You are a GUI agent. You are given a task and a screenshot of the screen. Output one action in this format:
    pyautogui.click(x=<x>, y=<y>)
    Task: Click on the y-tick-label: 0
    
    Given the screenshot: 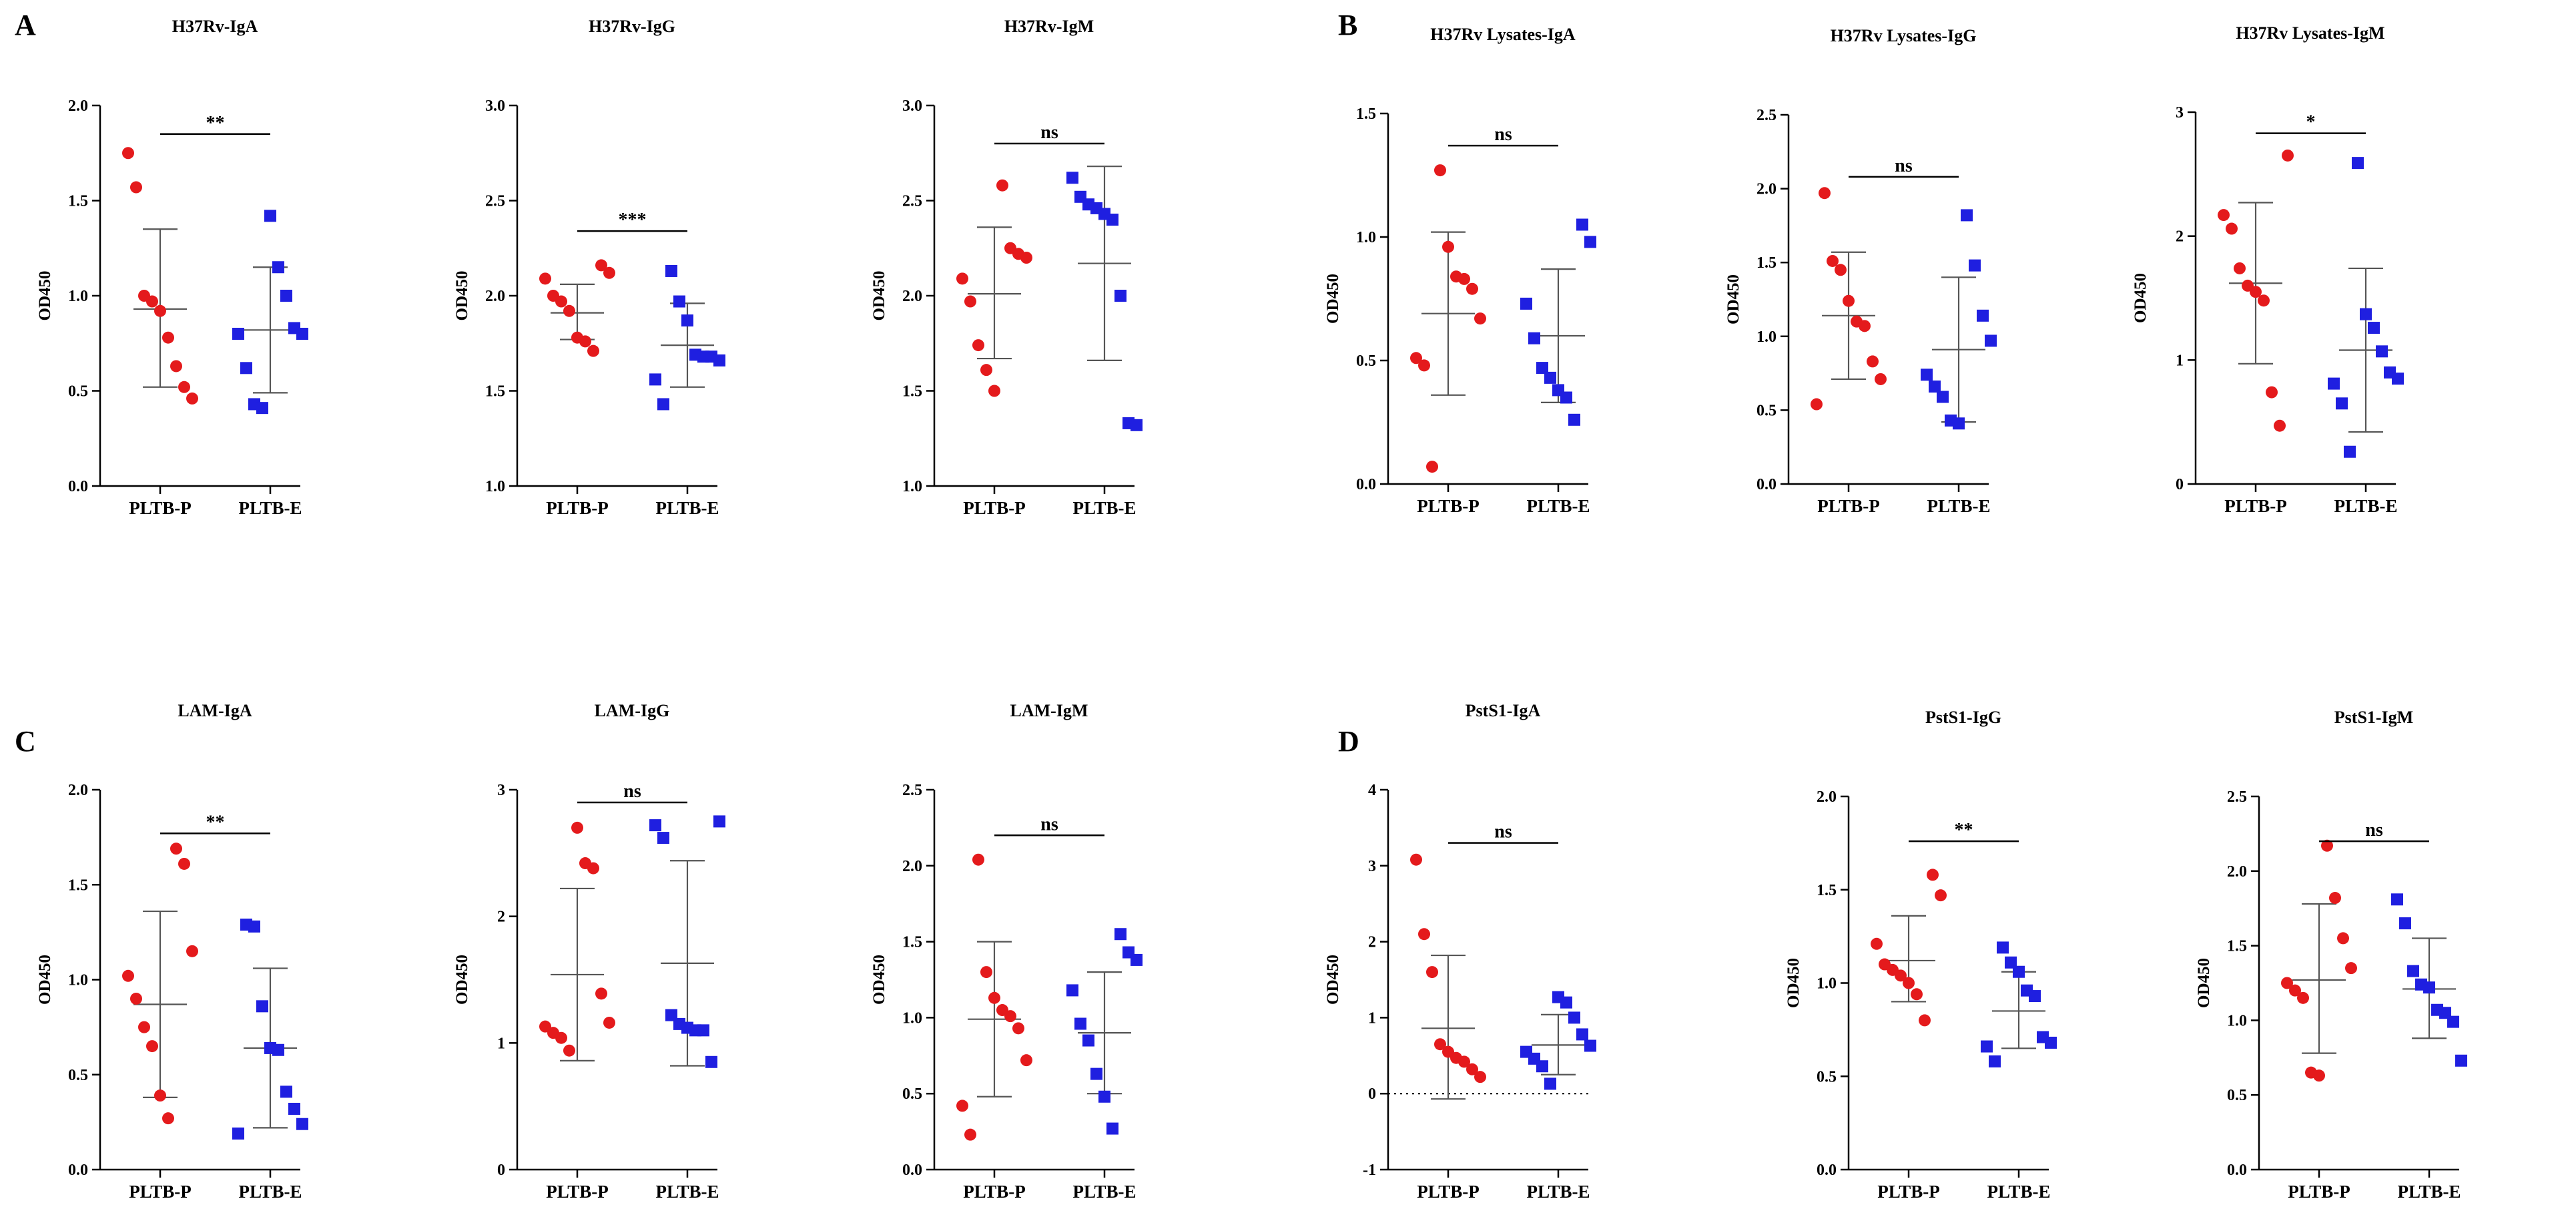 What is the action you would take?
    pyautogui.click(x=2180, y=484)
    